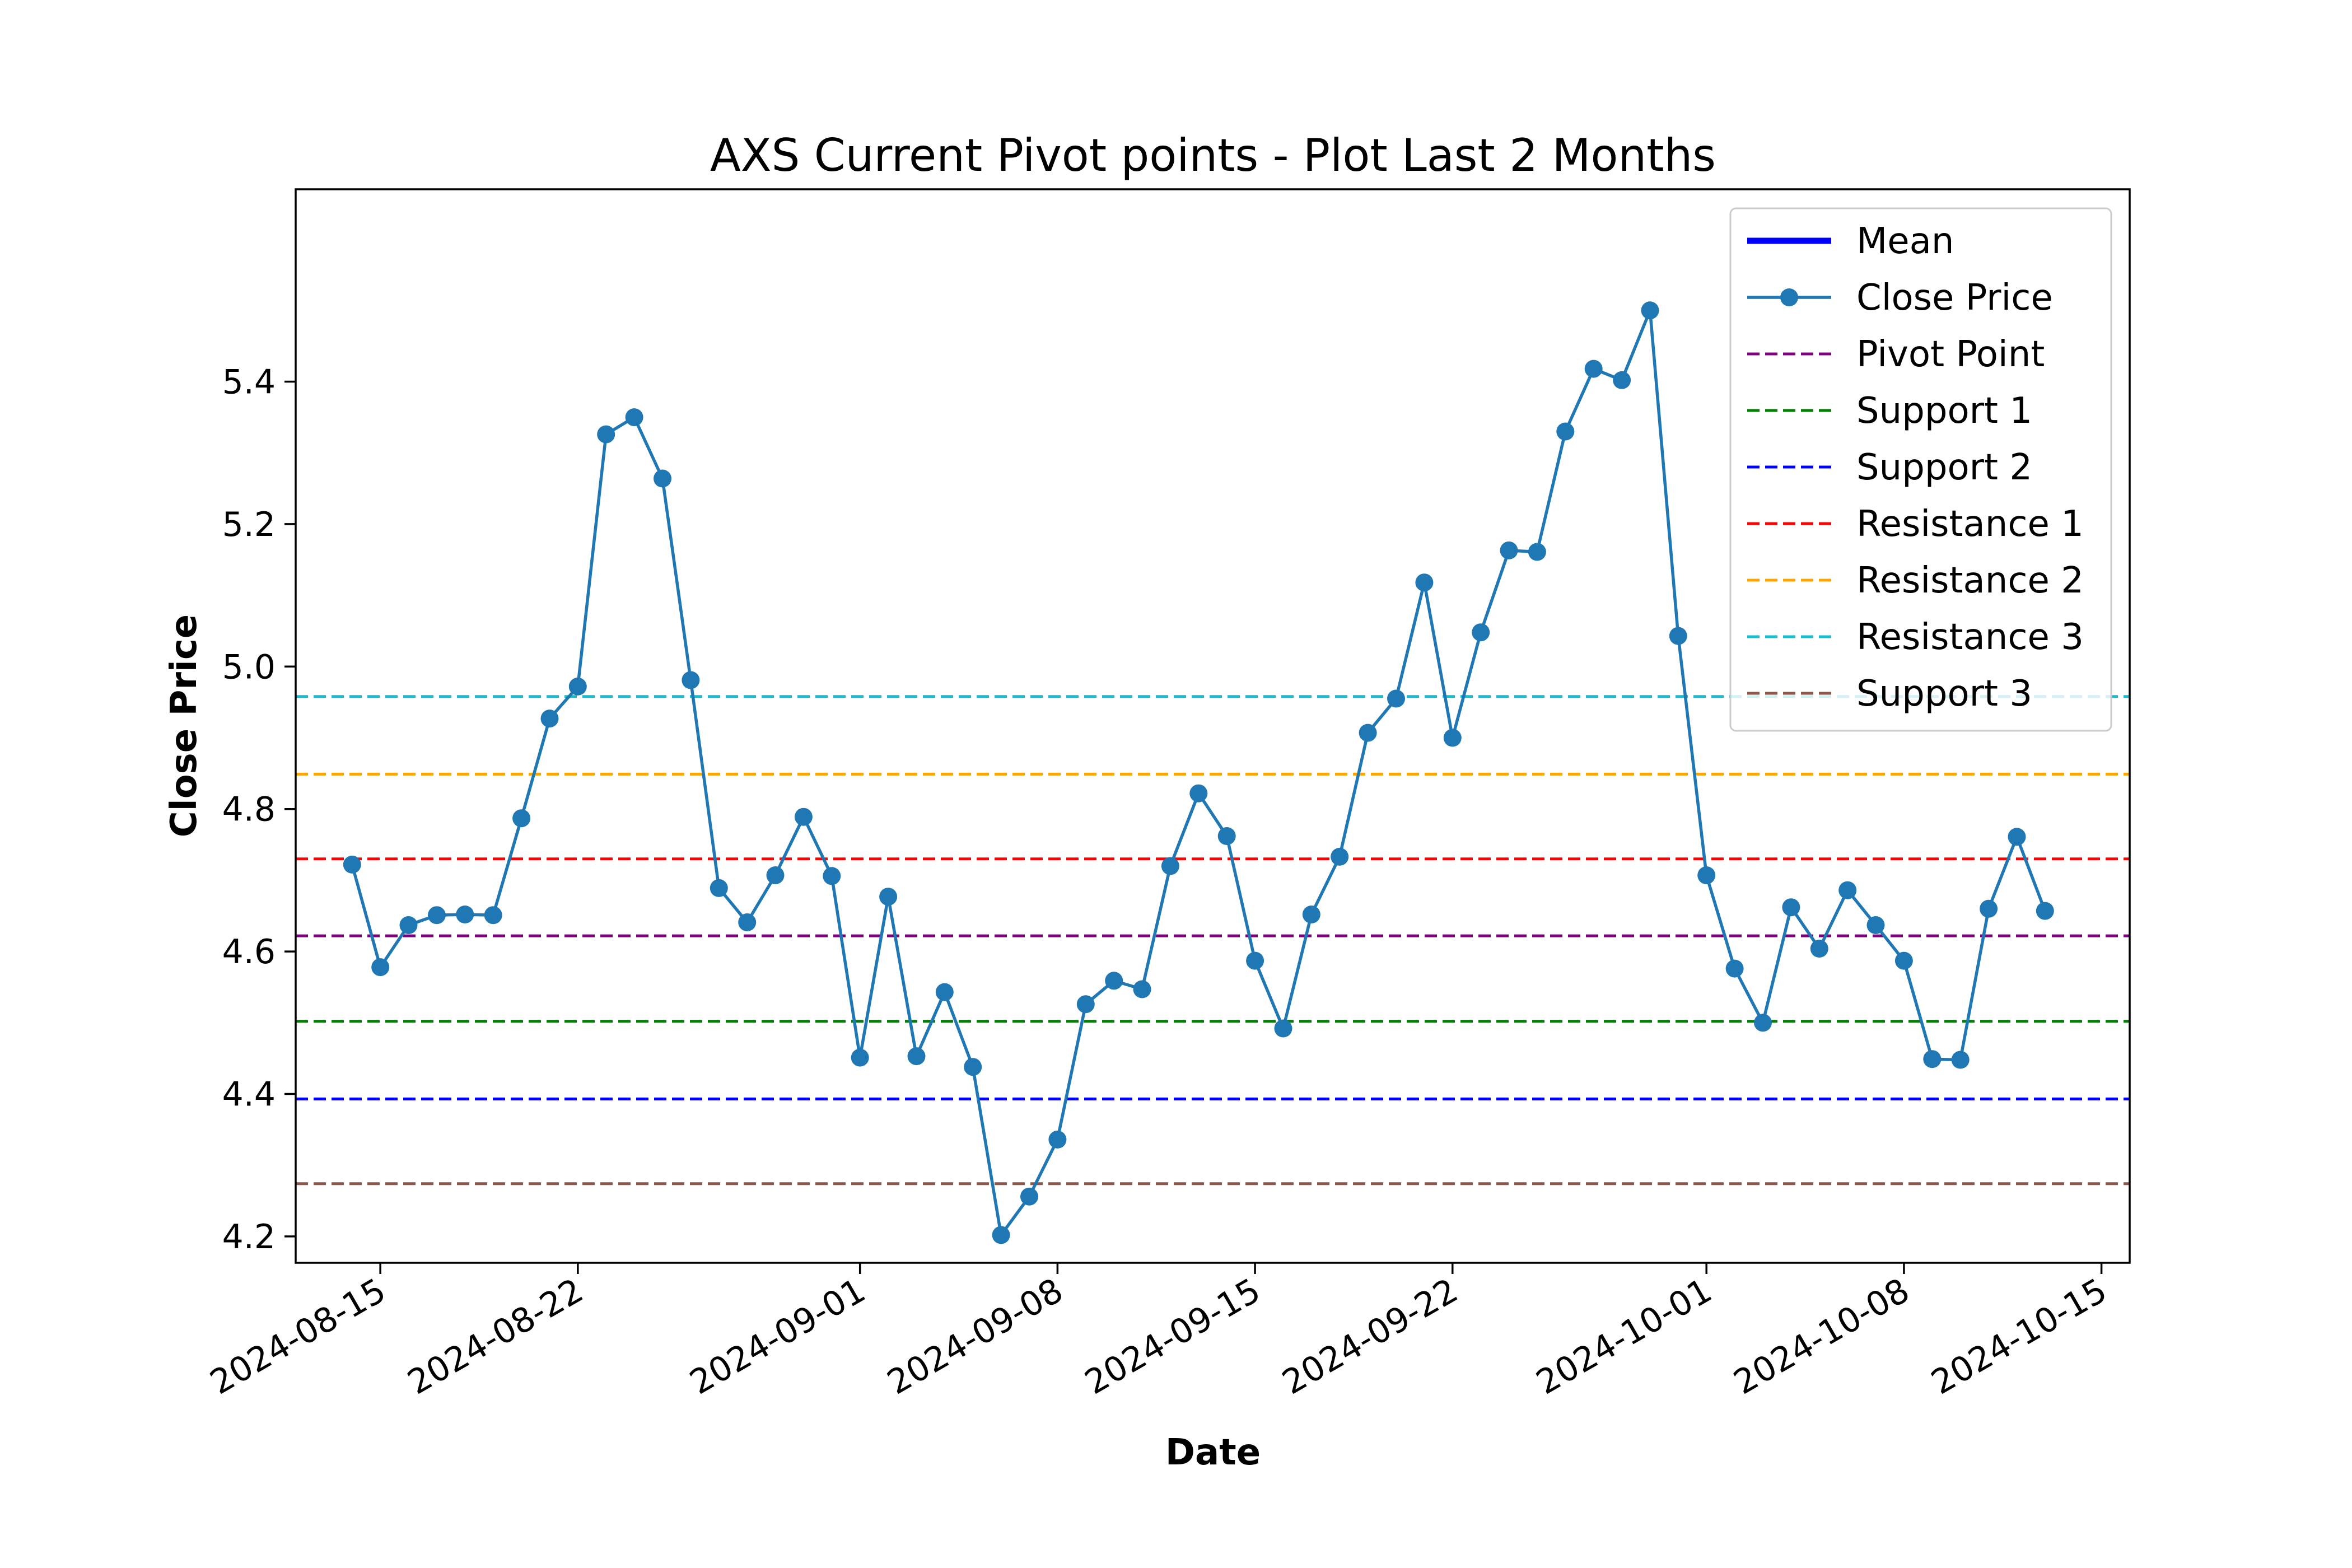  Describe the element at coordinates (249, 525) in the screenshot. I see `y-tick-label: 5.2` at that location.